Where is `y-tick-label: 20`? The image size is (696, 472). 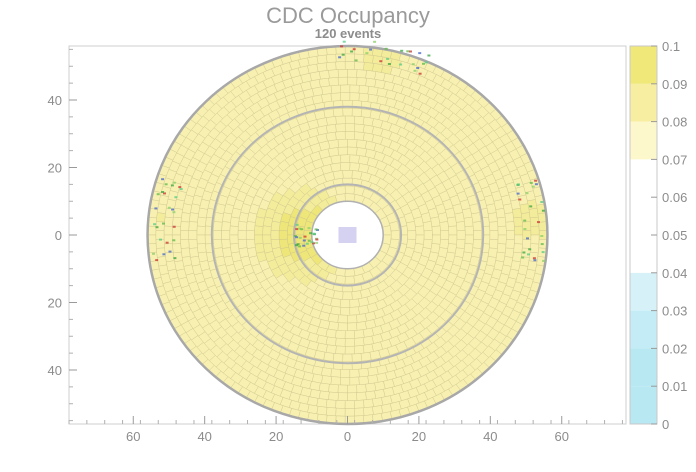
y-tick-label: 20 is located at coordinates (55, 168).